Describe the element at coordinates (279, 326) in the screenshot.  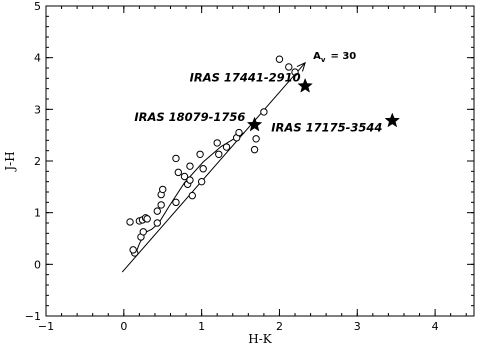
I see `x-tick-label: 2` at that location.